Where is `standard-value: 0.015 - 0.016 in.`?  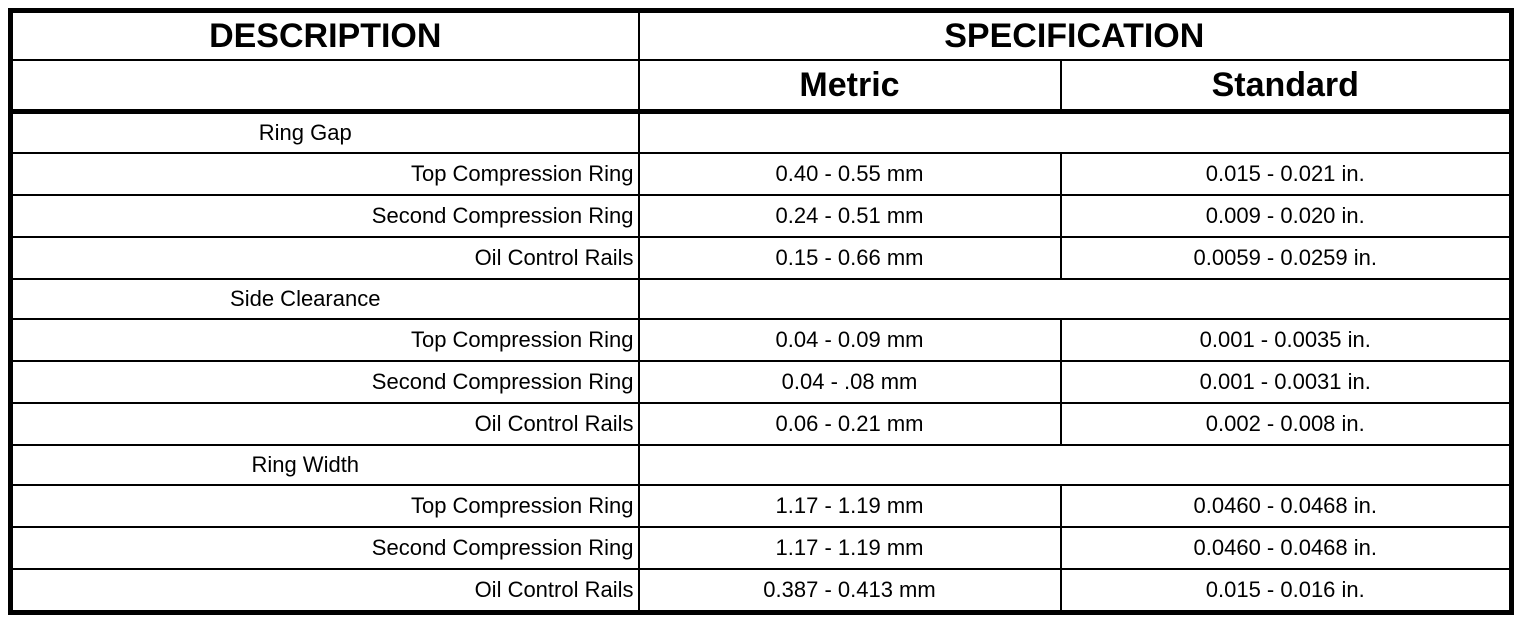 standard-value: 0.015 - 0.016 in. is located at coordinates (1286, 591).